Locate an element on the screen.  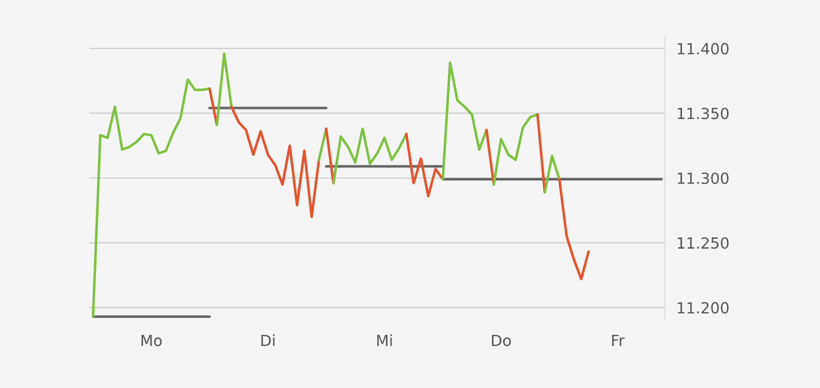
y-tick-label: 11.400 is located at coordinates (703, 48).